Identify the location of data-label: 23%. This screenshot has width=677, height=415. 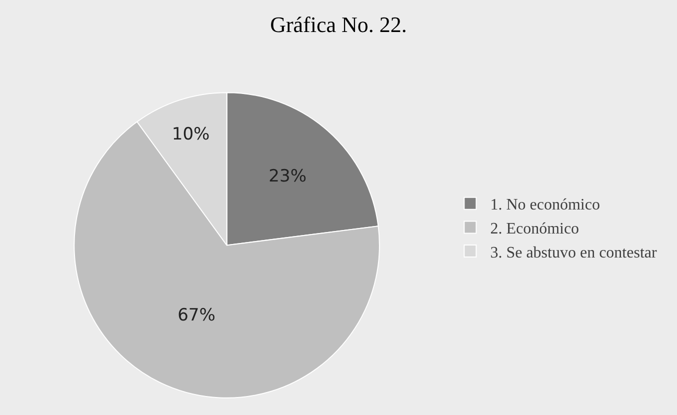
(287, 176).